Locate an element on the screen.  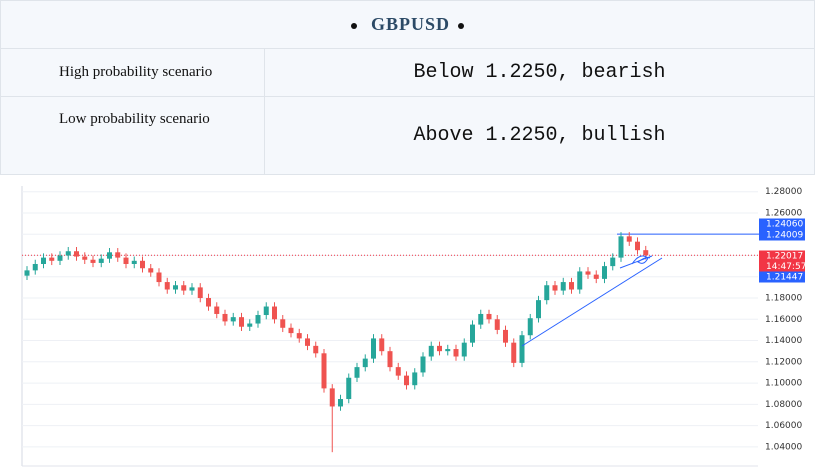
y-tick-label: 1.14000 is located at coordinates (783, 341).